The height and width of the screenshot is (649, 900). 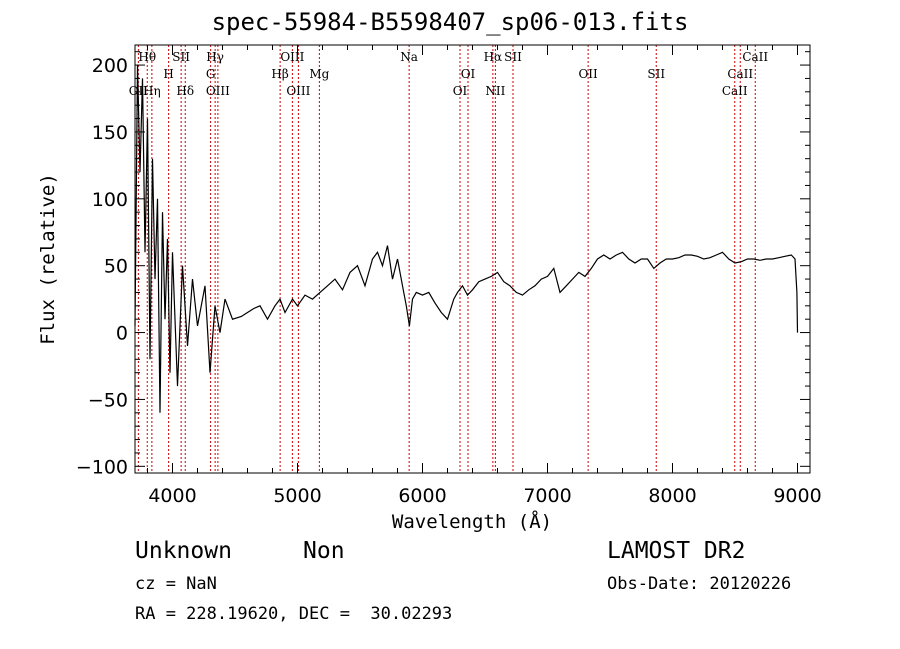 I want to click on spectral-line-label: Hα, so click(x=493, y=57).